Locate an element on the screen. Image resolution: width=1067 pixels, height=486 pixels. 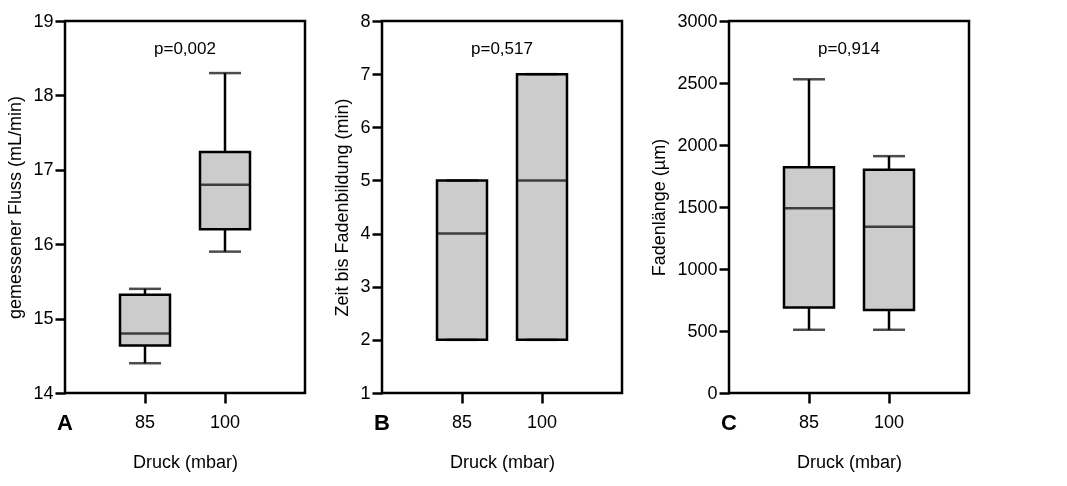
y-tick-label: 2 is located at coordinates (365, 339).